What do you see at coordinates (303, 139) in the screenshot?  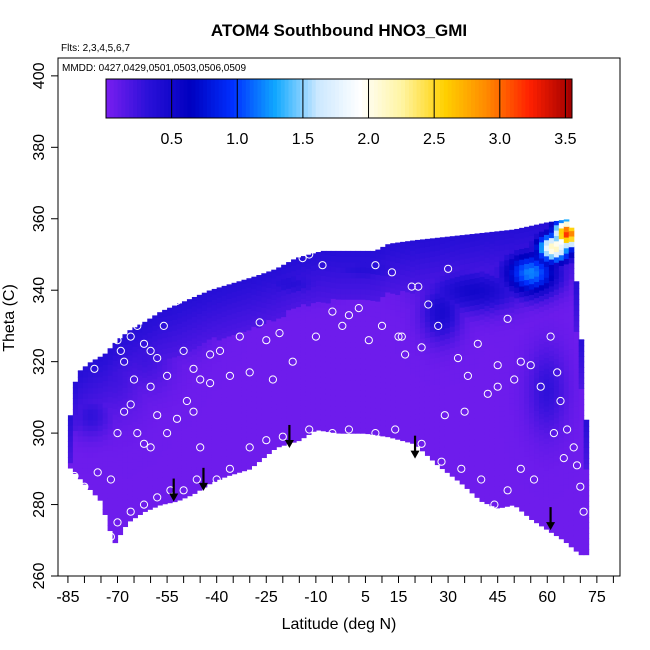 I see `colorbar-tick-label: 1.5` at bounding box center [303, 139].